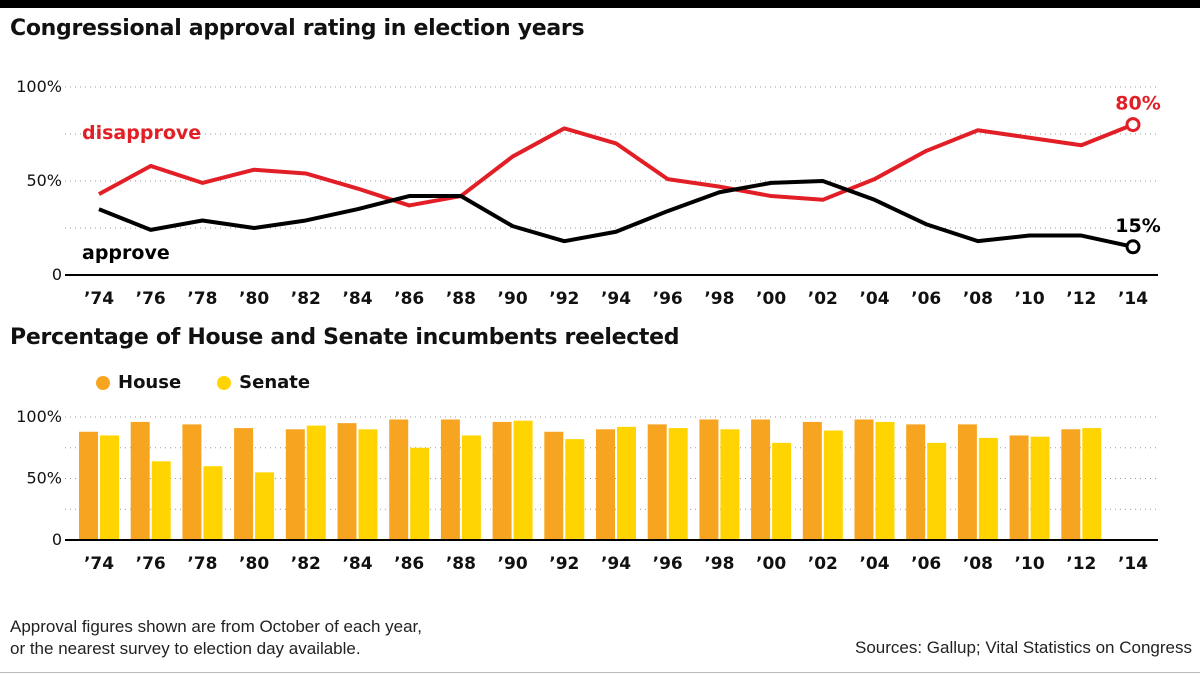  Describe the element at coordinates (254, 564) in the screenshot. I see `x-tick-label: ’80` at that location.